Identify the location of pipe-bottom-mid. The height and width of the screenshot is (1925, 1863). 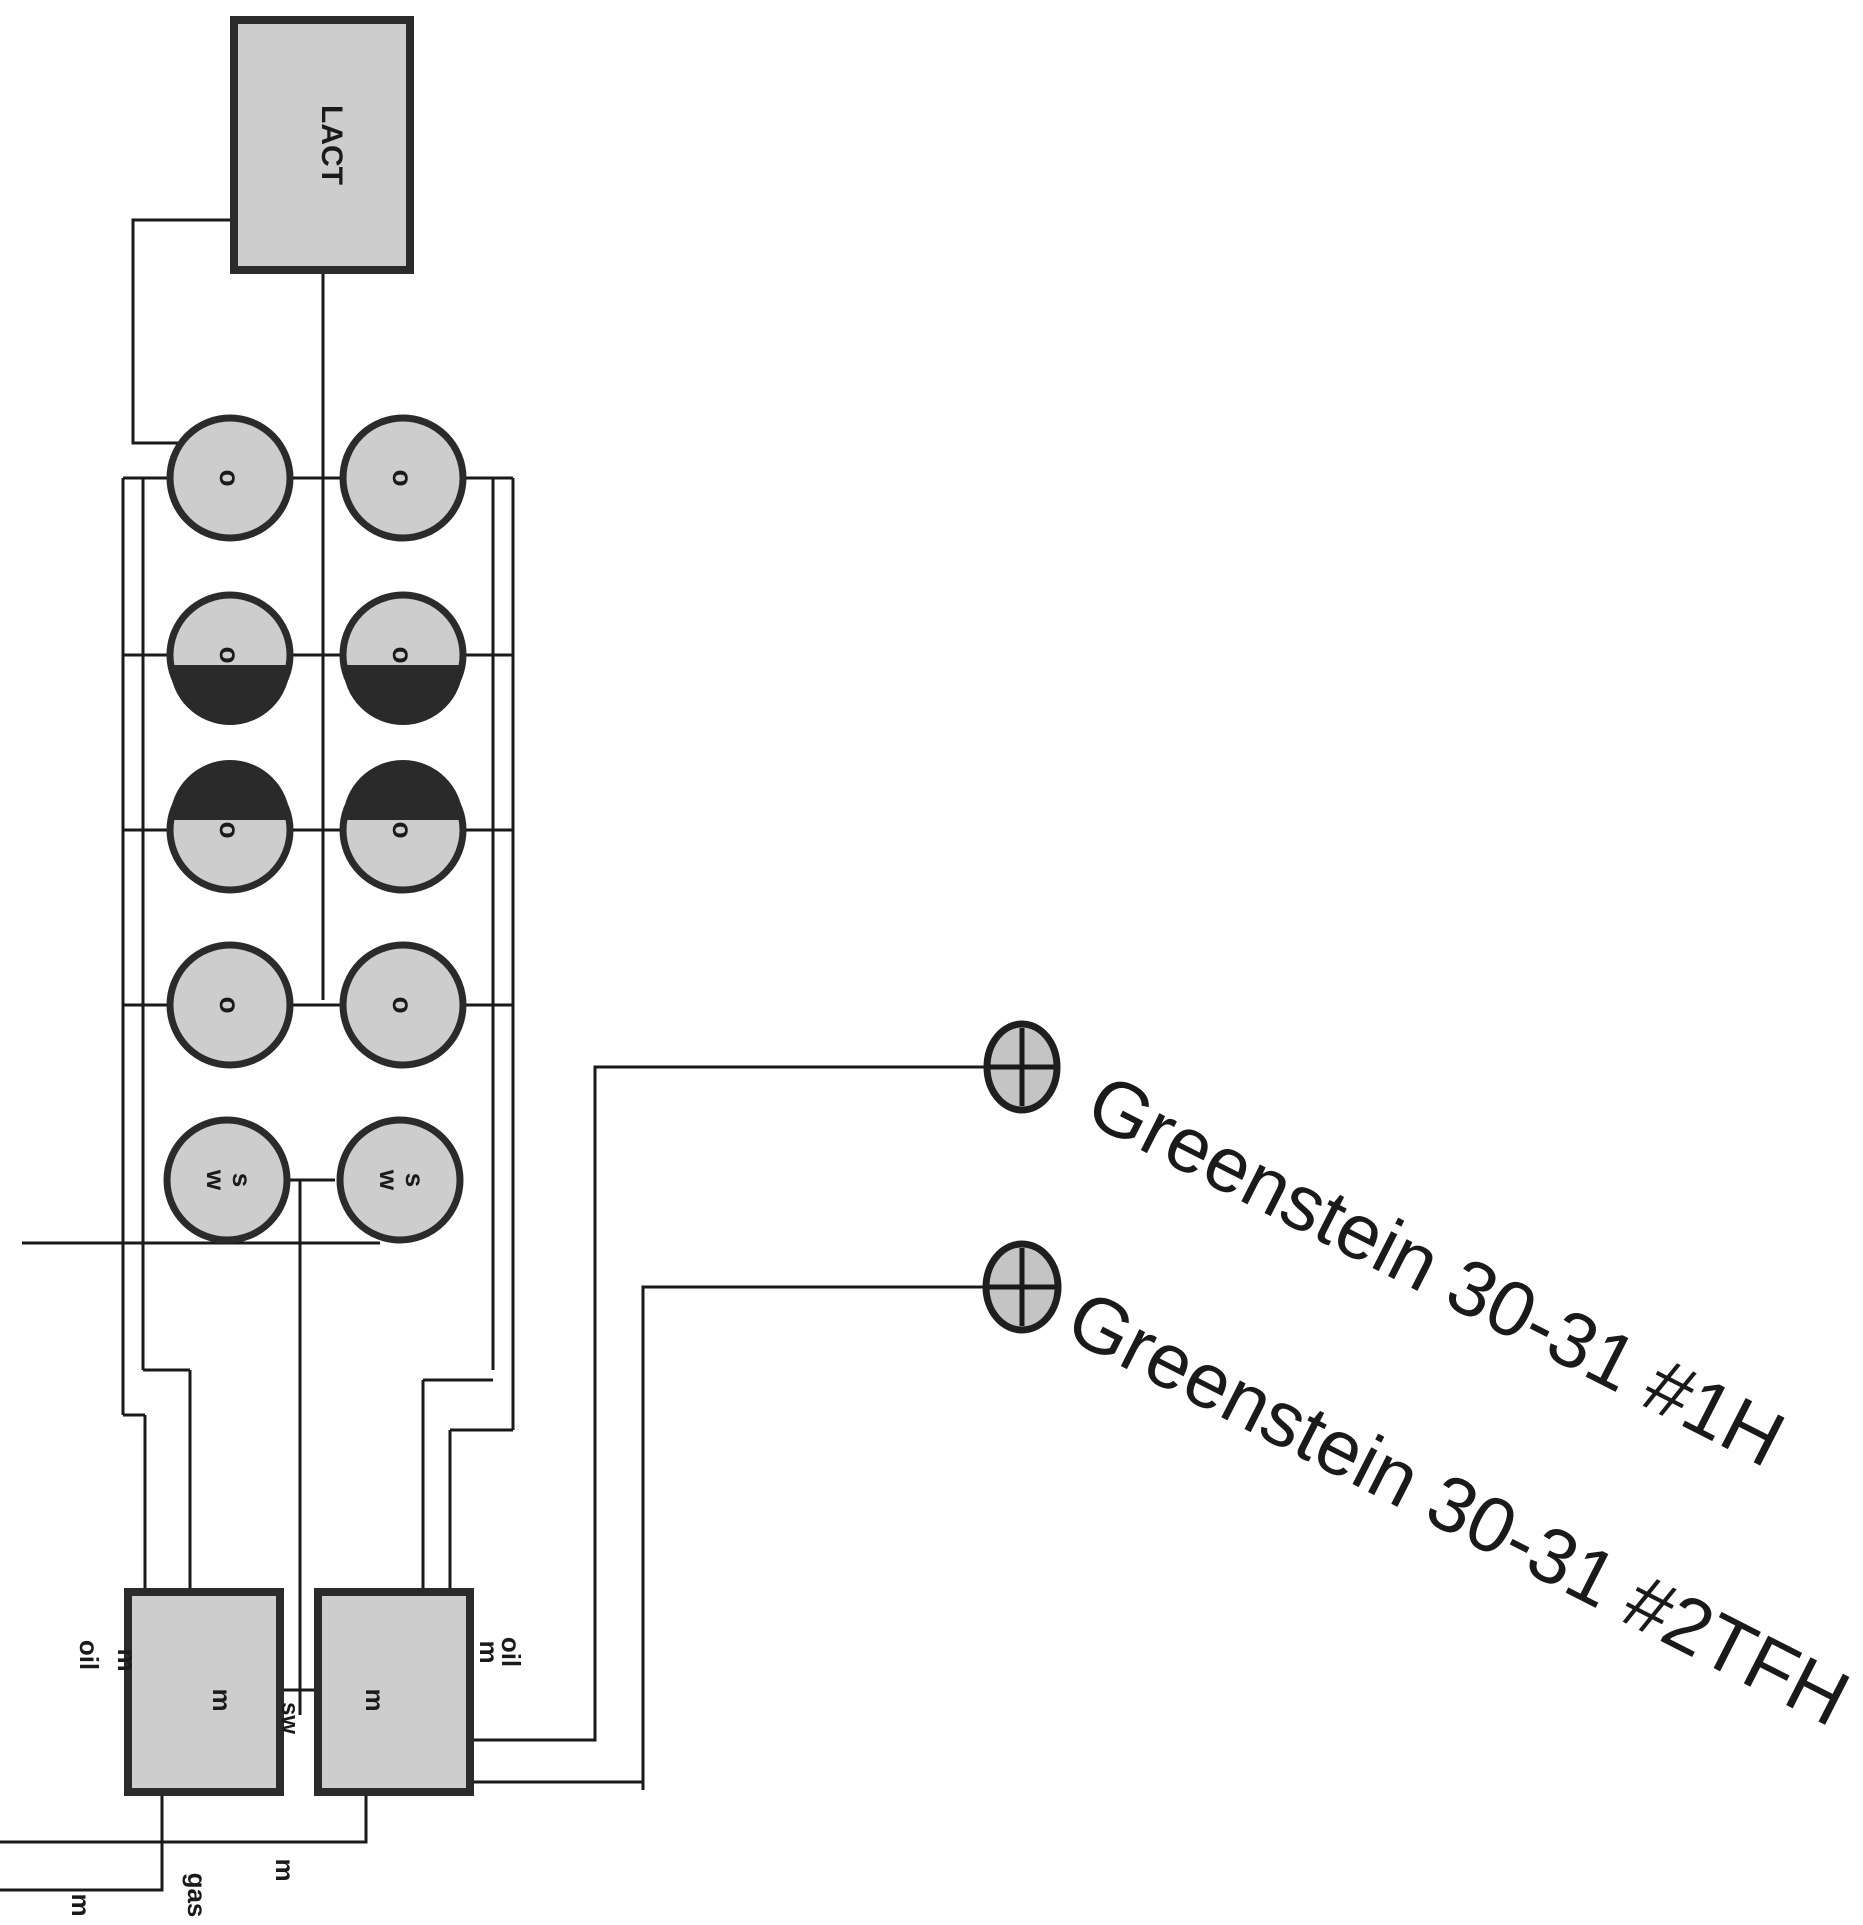
(184, 1817).